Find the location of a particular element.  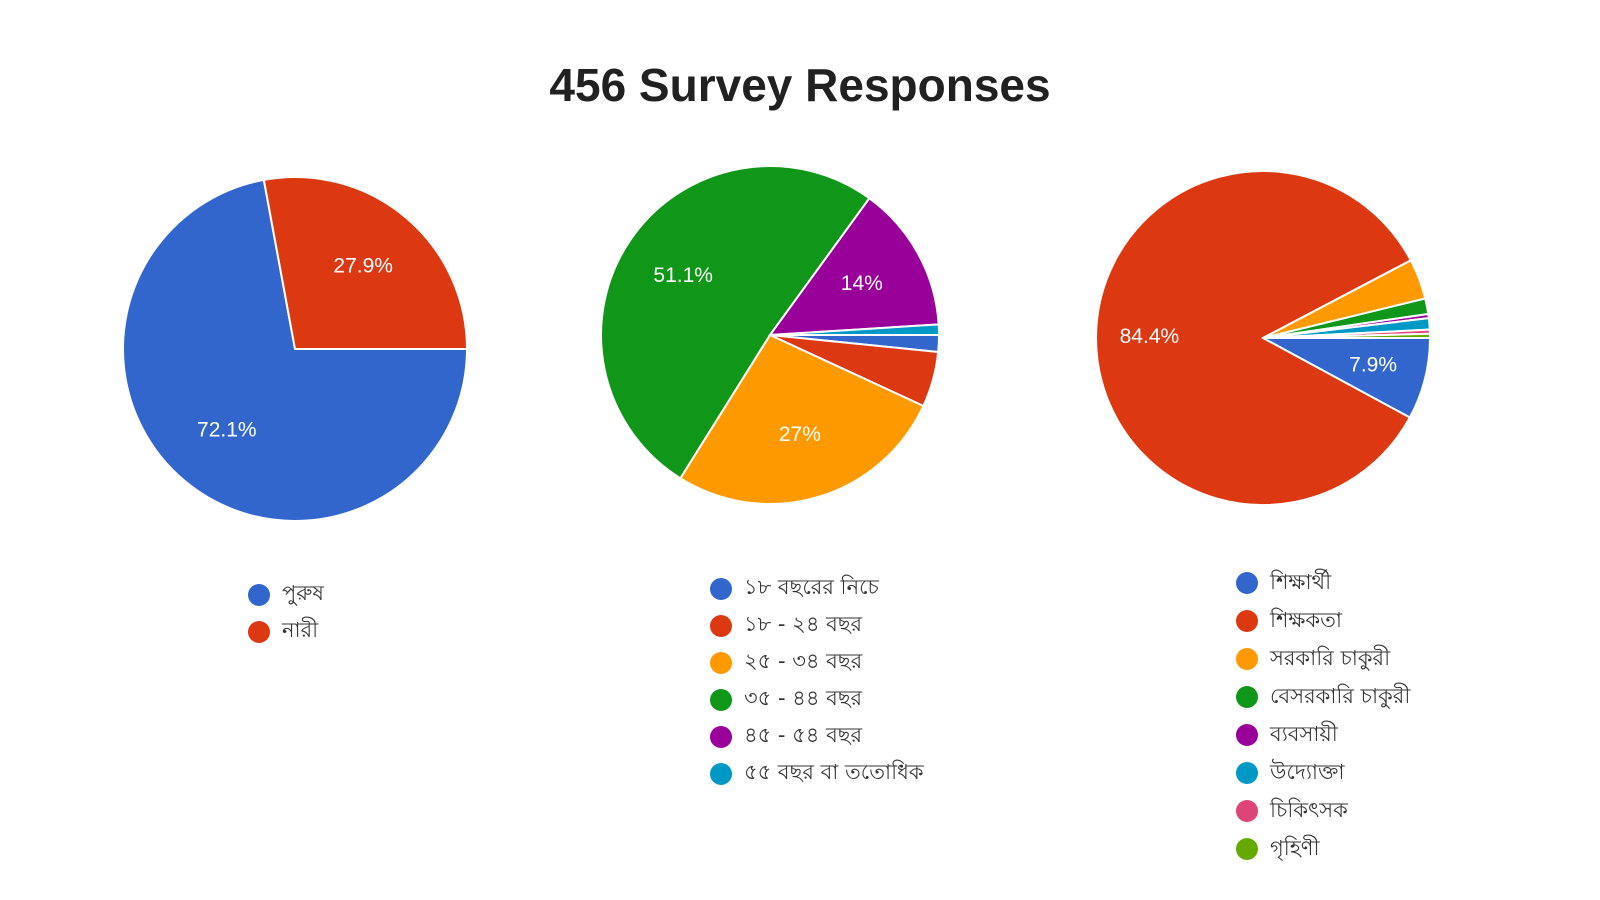

legend-label: বেসরকারি চাকুরী is located at coordinates (1340, 695).